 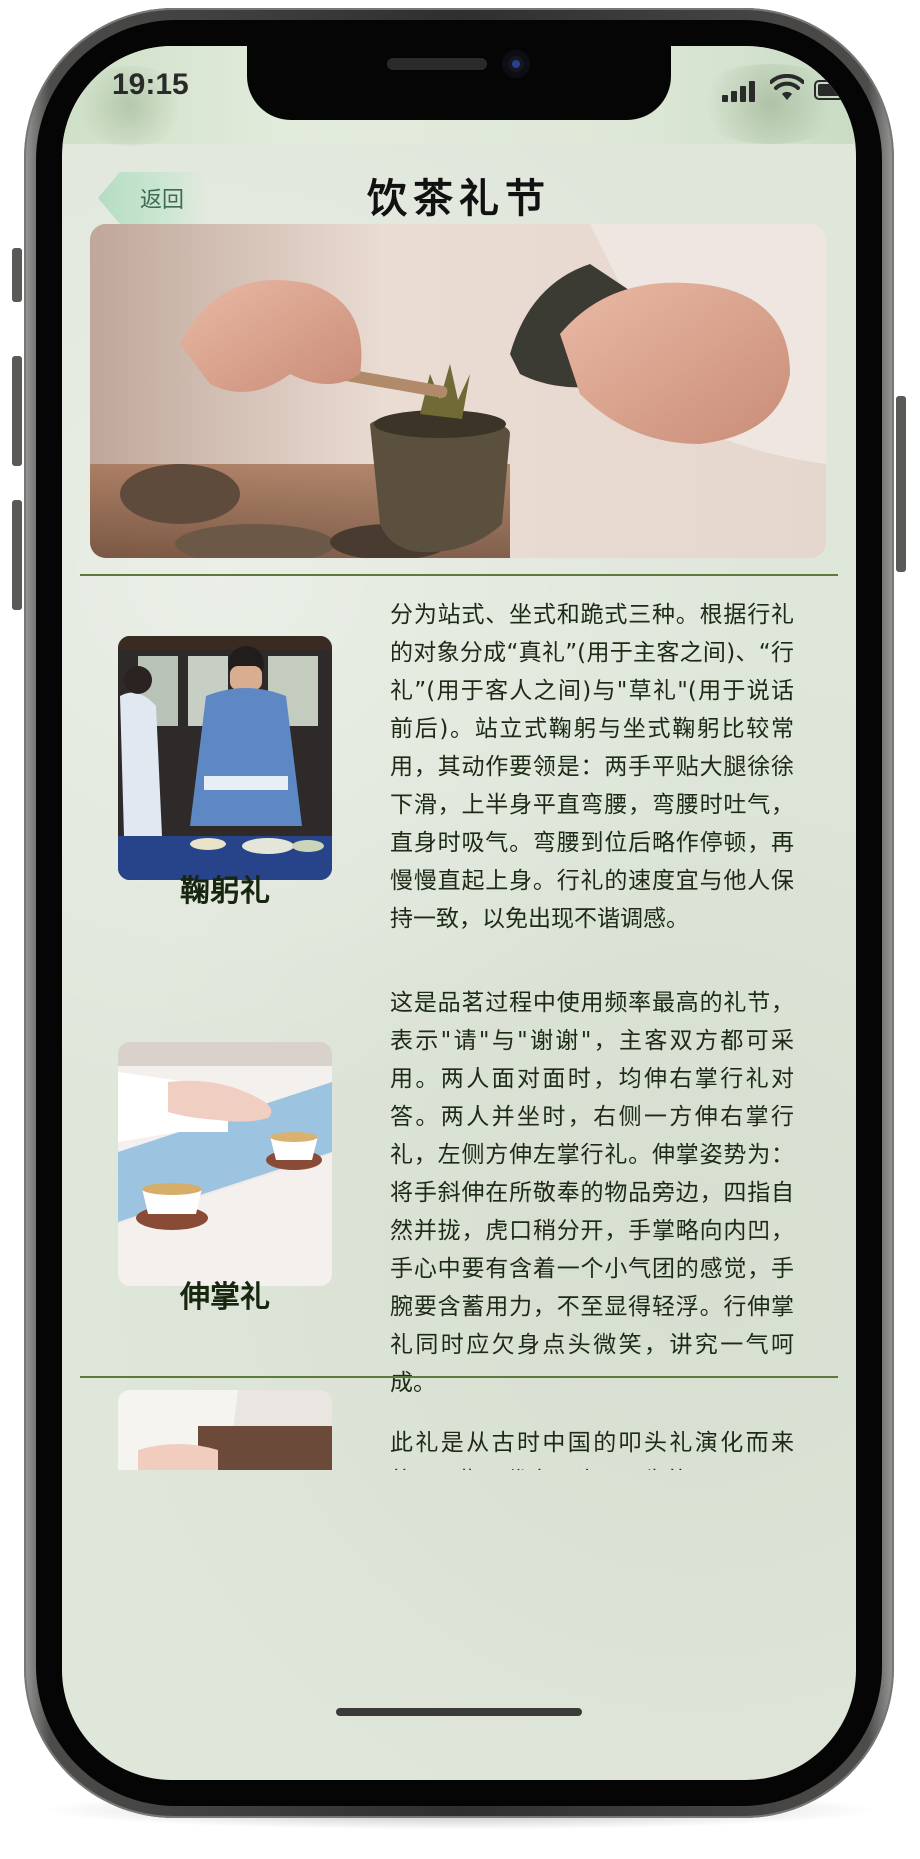 I want to click on finger-tap-etiquette-image, so click(x=225, y=1430).